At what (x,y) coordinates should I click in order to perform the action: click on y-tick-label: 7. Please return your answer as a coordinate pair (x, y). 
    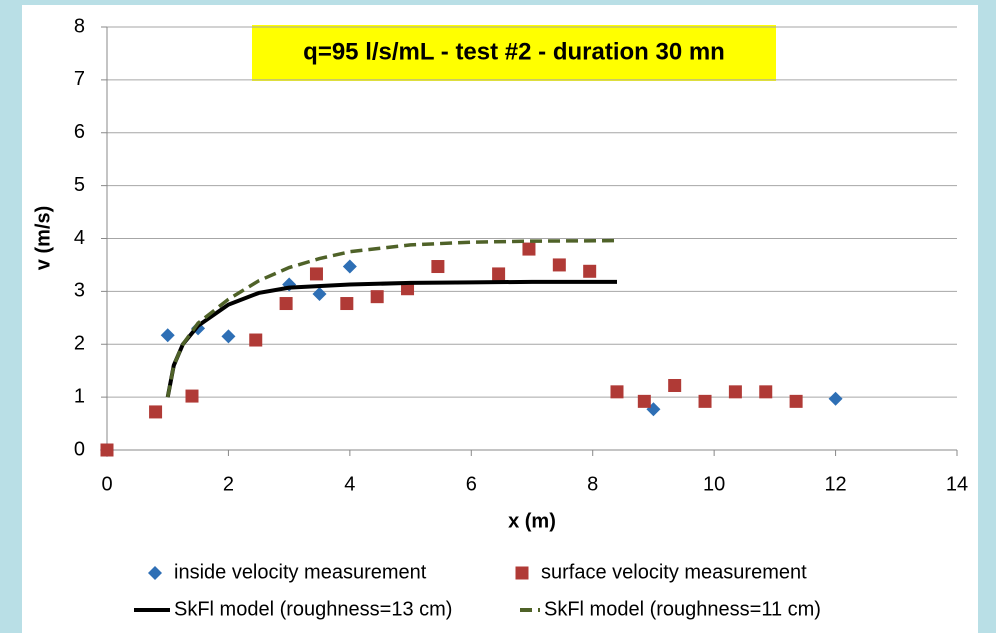
    Looking at the image, I should click on (79, 79).